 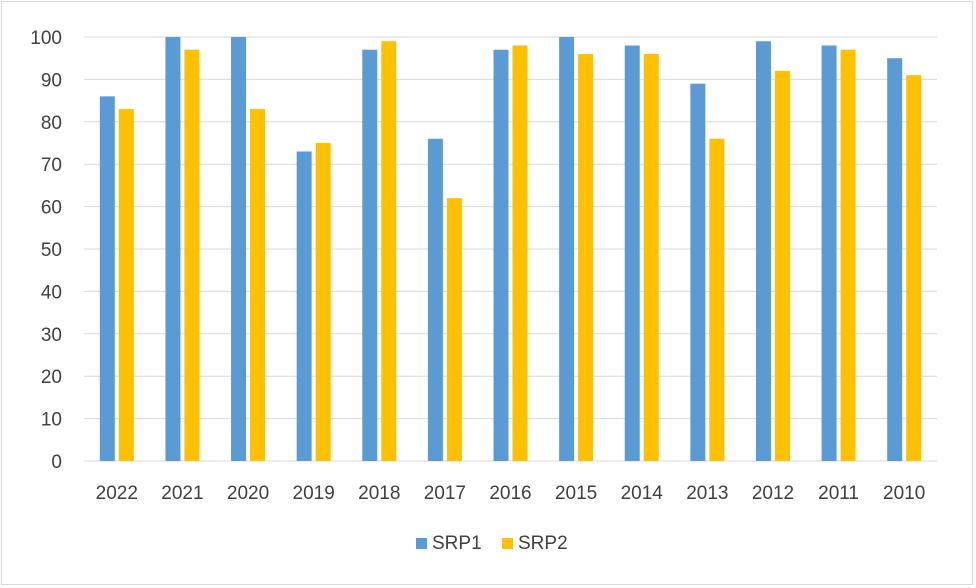 I want to click on bar-srp1-2012, so click(x=763, y=251).